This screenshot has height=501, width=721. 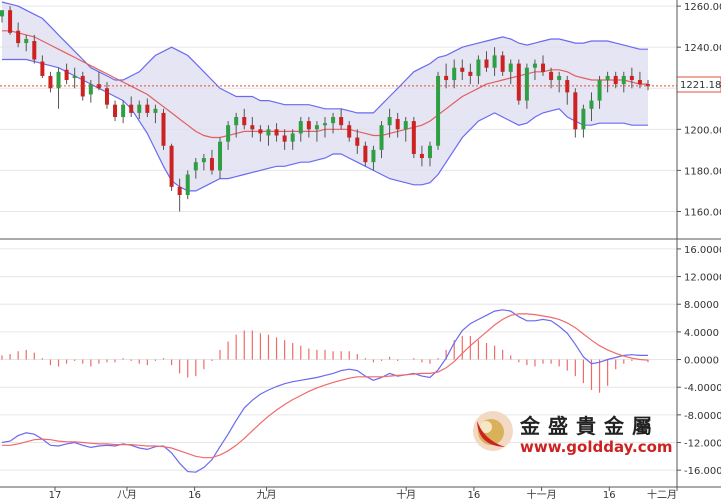 I want to click on macd-tick-label: 4.0000, so click(x=701, y=333).